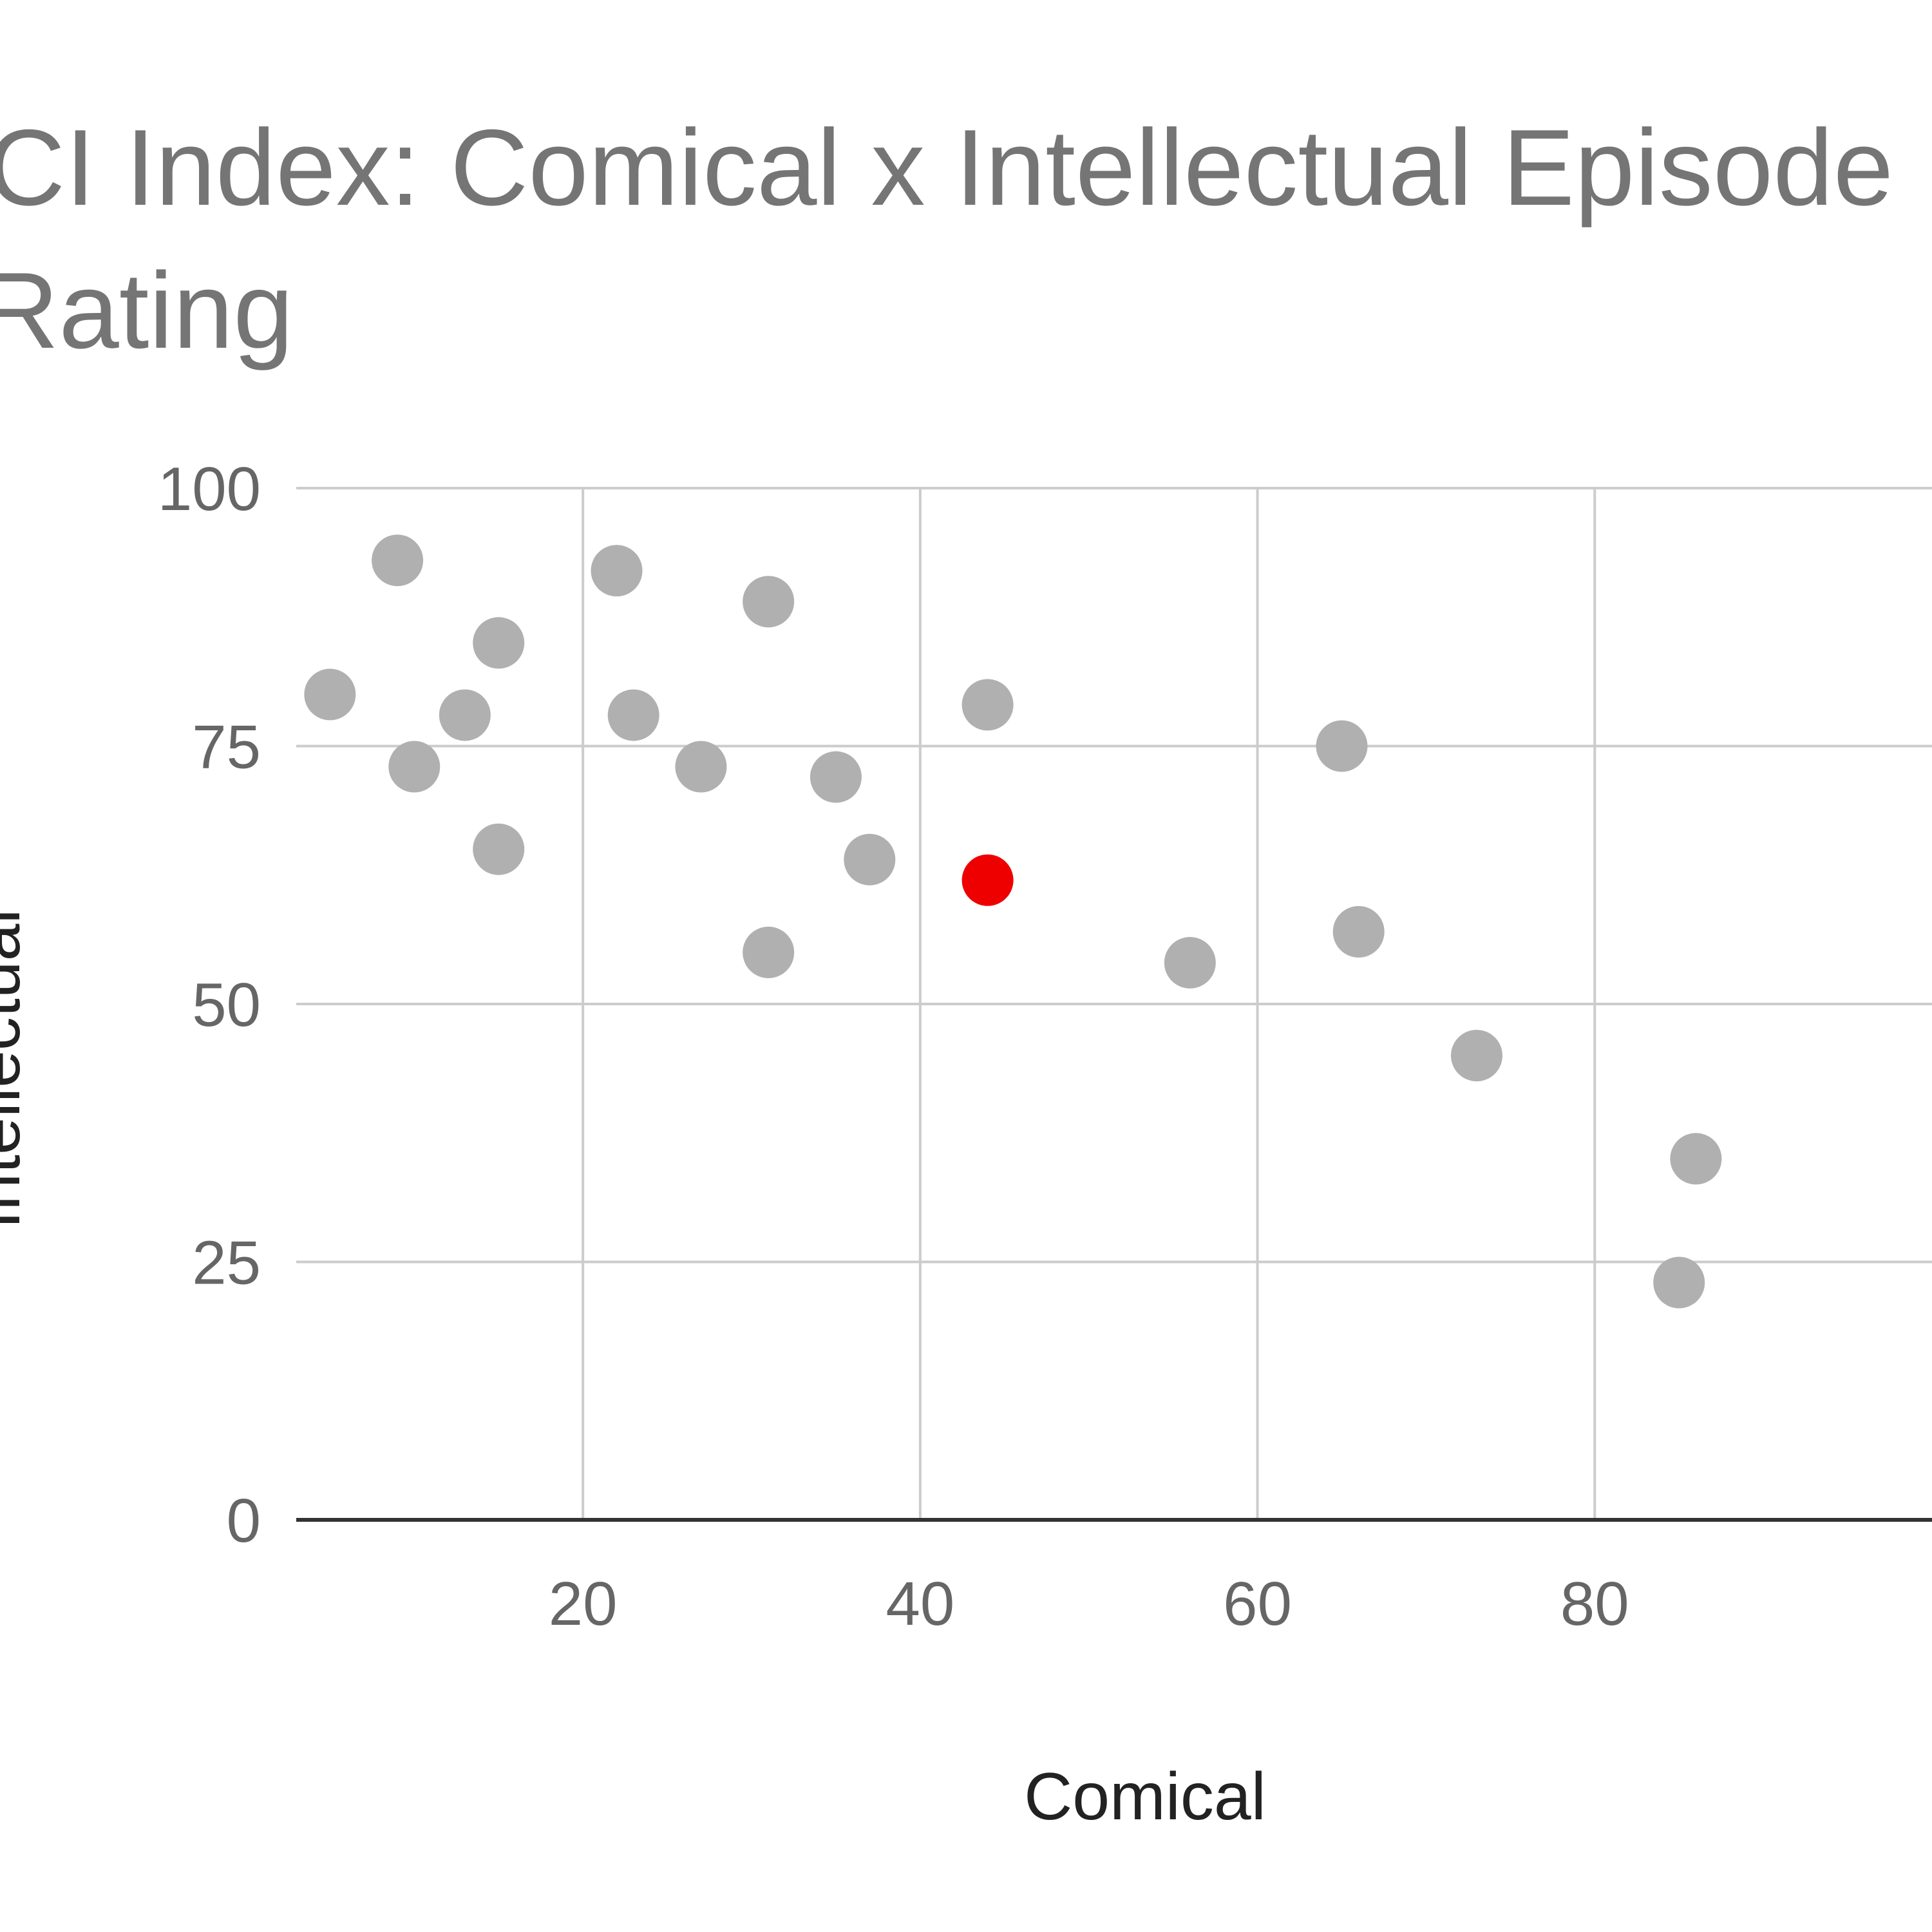  Describe the element at coordinates (946, 167) in the screenshot. I see `chart-title-line-1: CI Index: Comical x Intellectual Episode` at that location.